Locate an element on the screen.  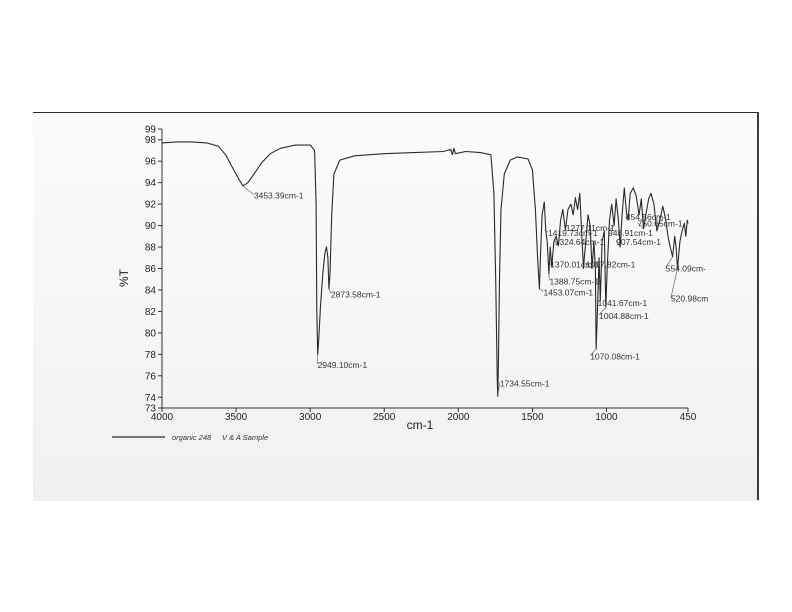
y-tick-label: 92 is located at coordinates (151, 205).